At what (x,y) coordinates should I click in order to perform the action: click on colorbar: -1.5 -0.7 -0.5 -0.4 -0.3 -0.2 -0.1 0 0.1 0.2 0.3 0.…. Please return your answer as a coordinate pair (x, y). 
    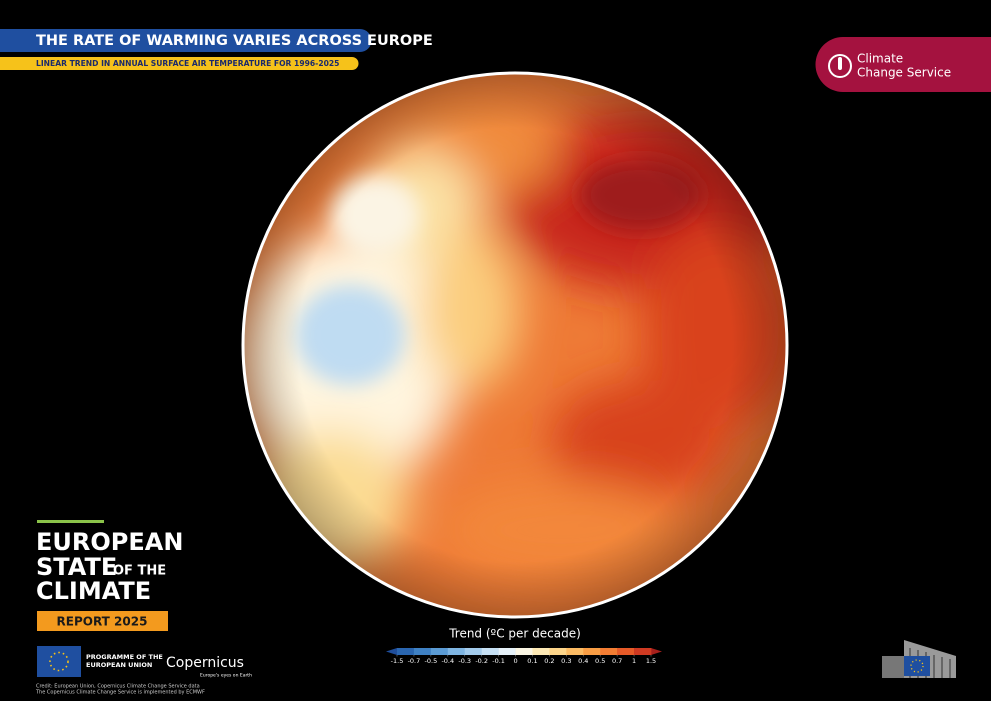
    Looking at the image, I should click on (524, 656).